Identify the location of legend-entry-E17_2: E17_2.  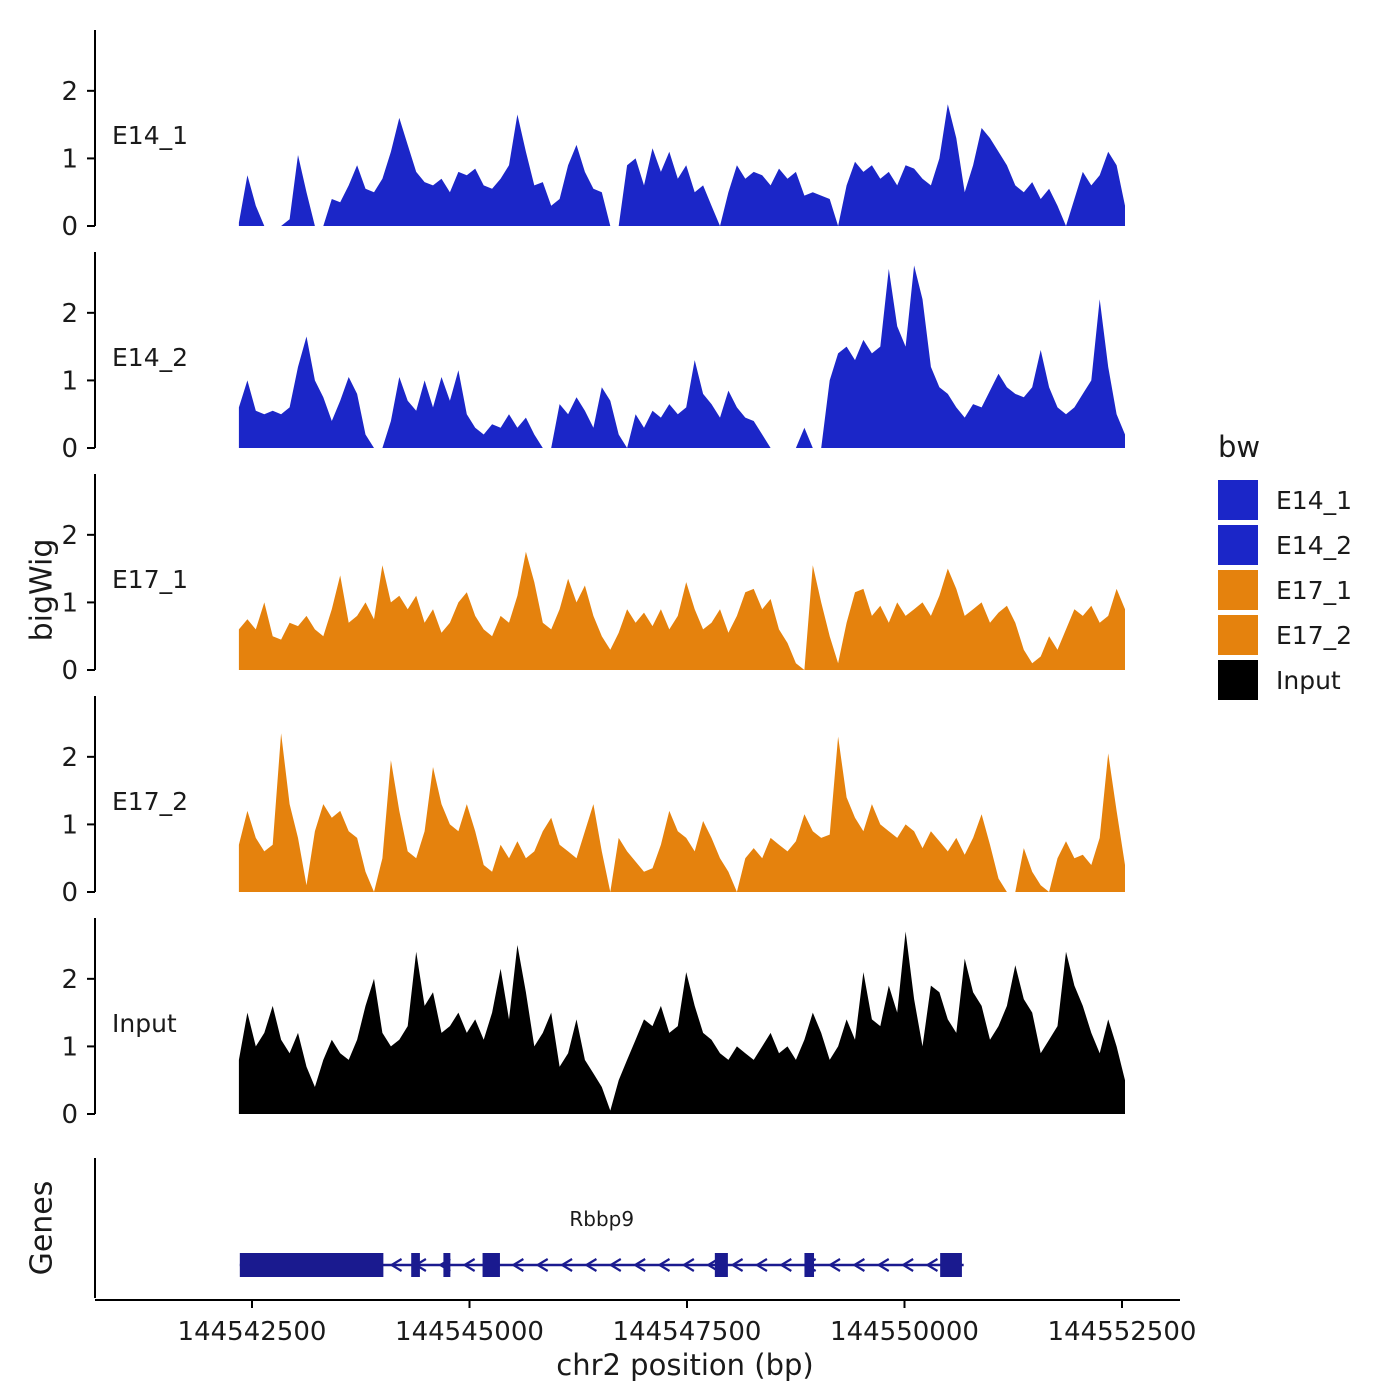
(1285, 635).